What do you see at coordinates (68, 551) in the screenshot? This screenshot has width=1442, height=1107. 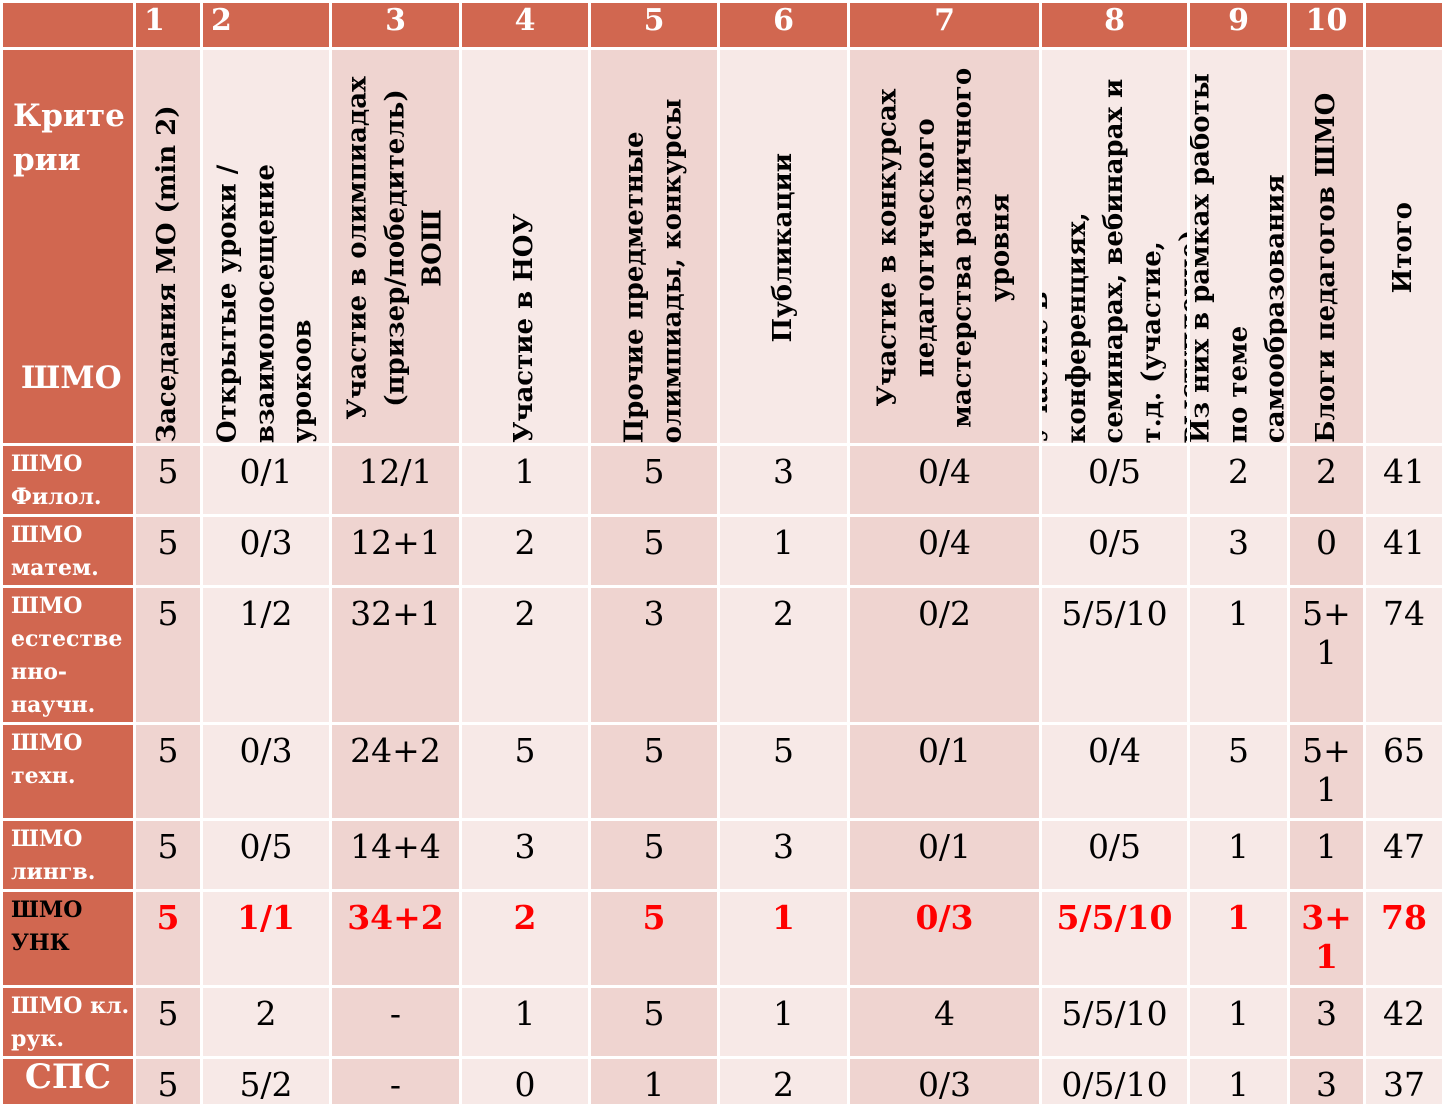 I see `row-label: ШМО матем.` at bounding box center [68, 551].